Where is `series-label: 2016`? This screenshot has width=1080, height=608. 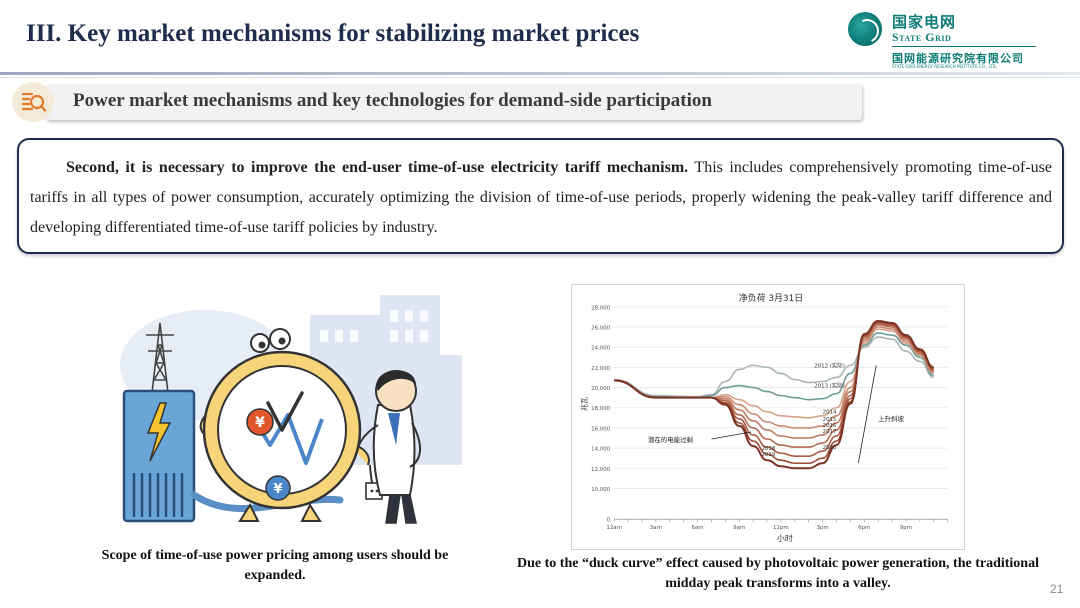 series-label: 2016 is located at coordinates (830, 426).